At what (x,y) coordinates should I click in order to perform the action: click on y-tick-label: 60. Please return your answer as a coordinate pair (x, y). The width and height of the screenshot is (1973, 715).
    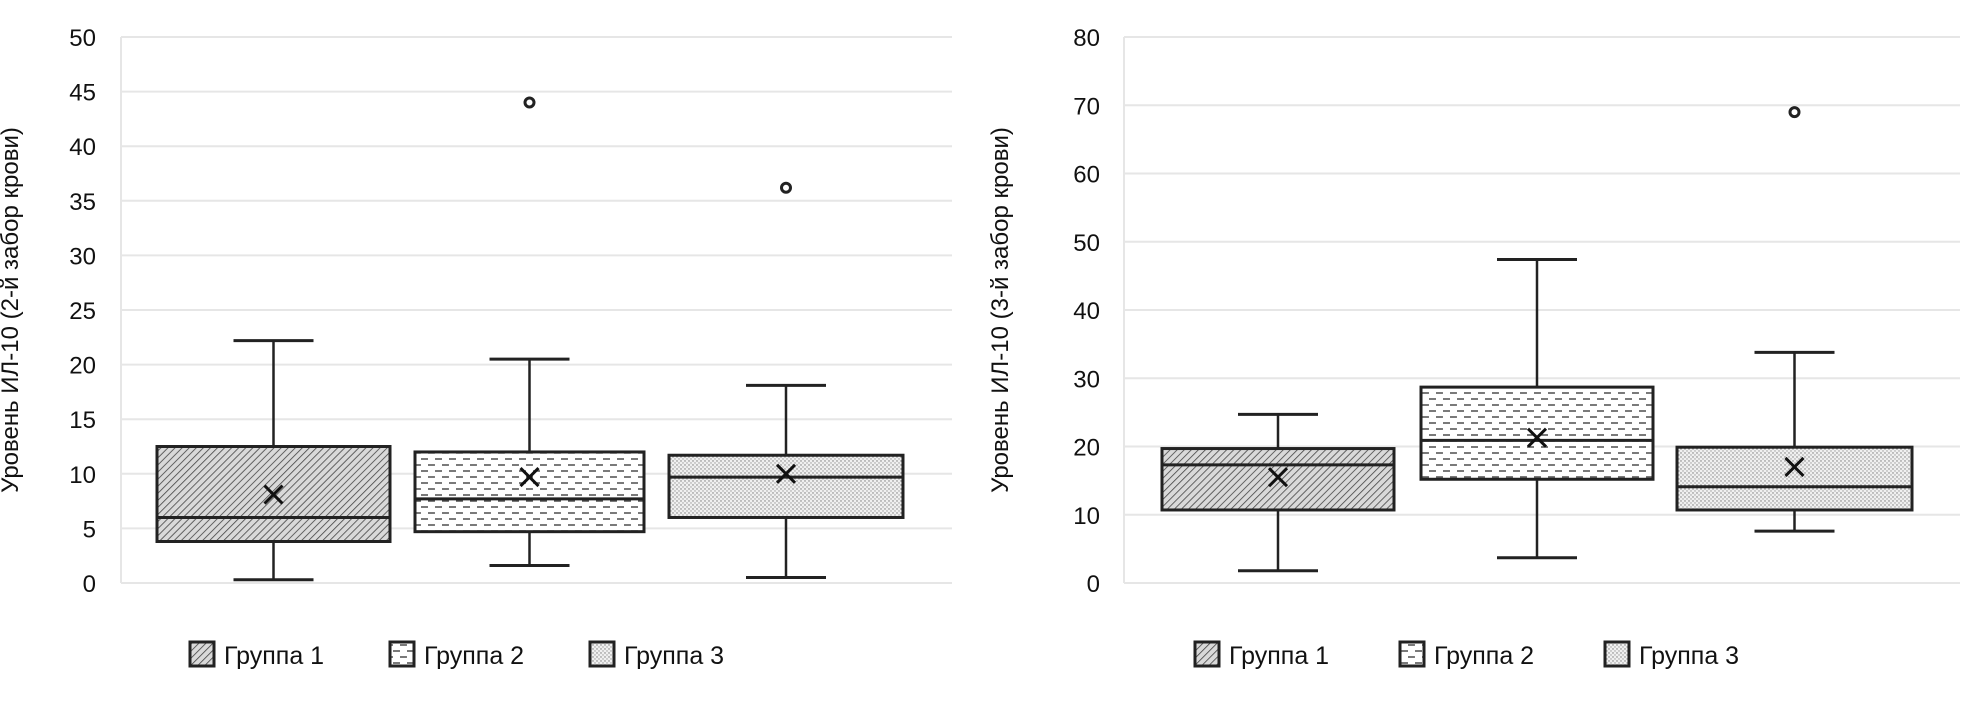
    Looking at the image, I should click on (1086, 175).